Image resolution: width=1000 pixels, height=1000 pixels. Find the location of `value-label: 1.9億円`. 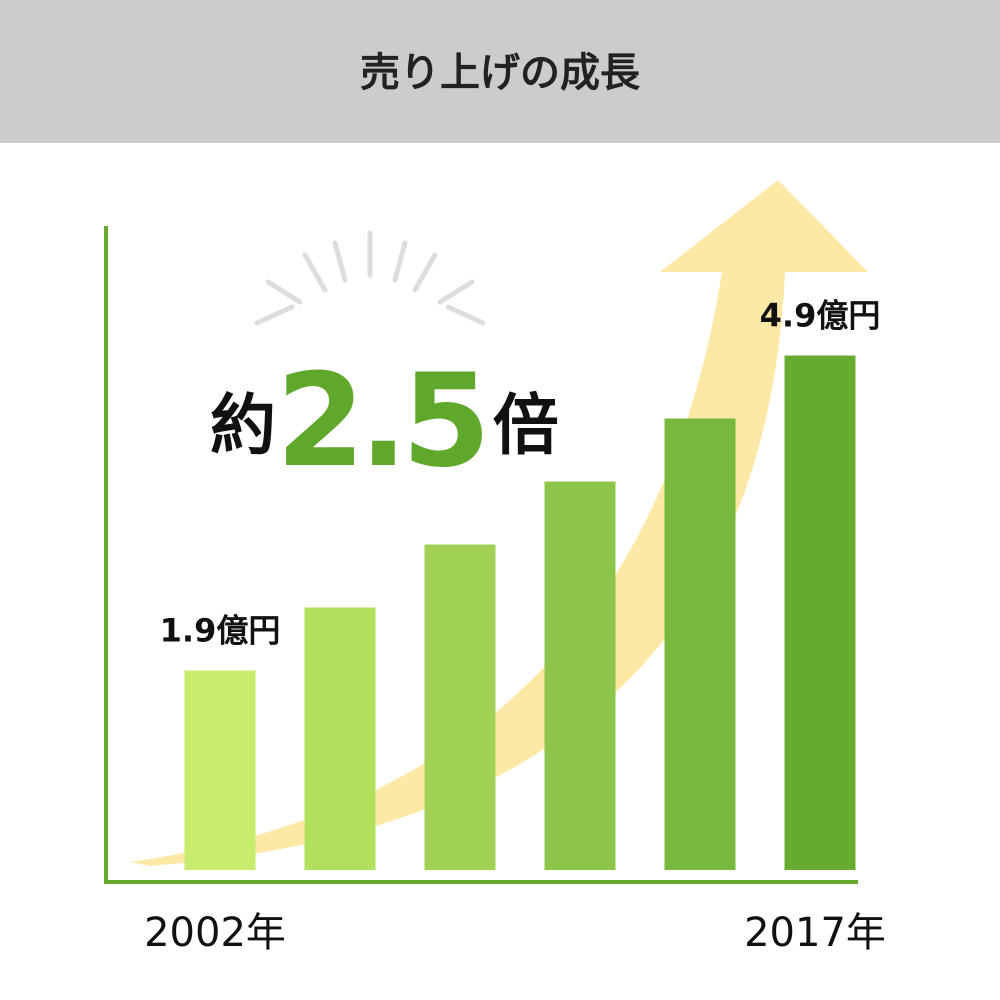

value-label: 1.9億円 is located at coordinates (220, 631).